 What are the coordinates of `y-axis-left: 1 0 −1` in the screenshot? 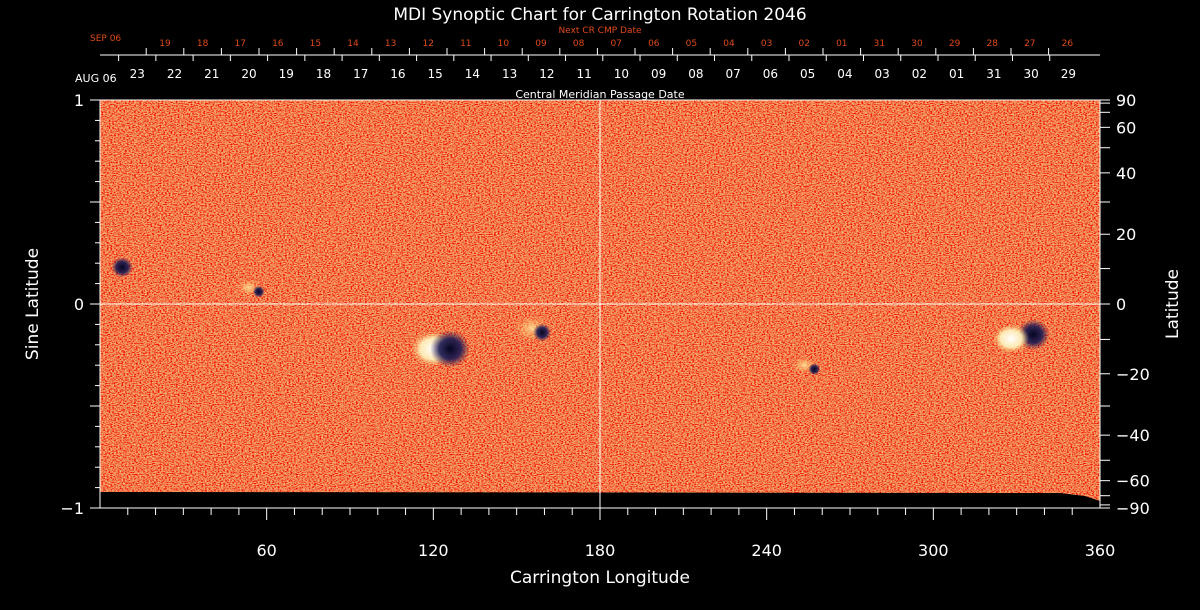 It's located at (80, 304).